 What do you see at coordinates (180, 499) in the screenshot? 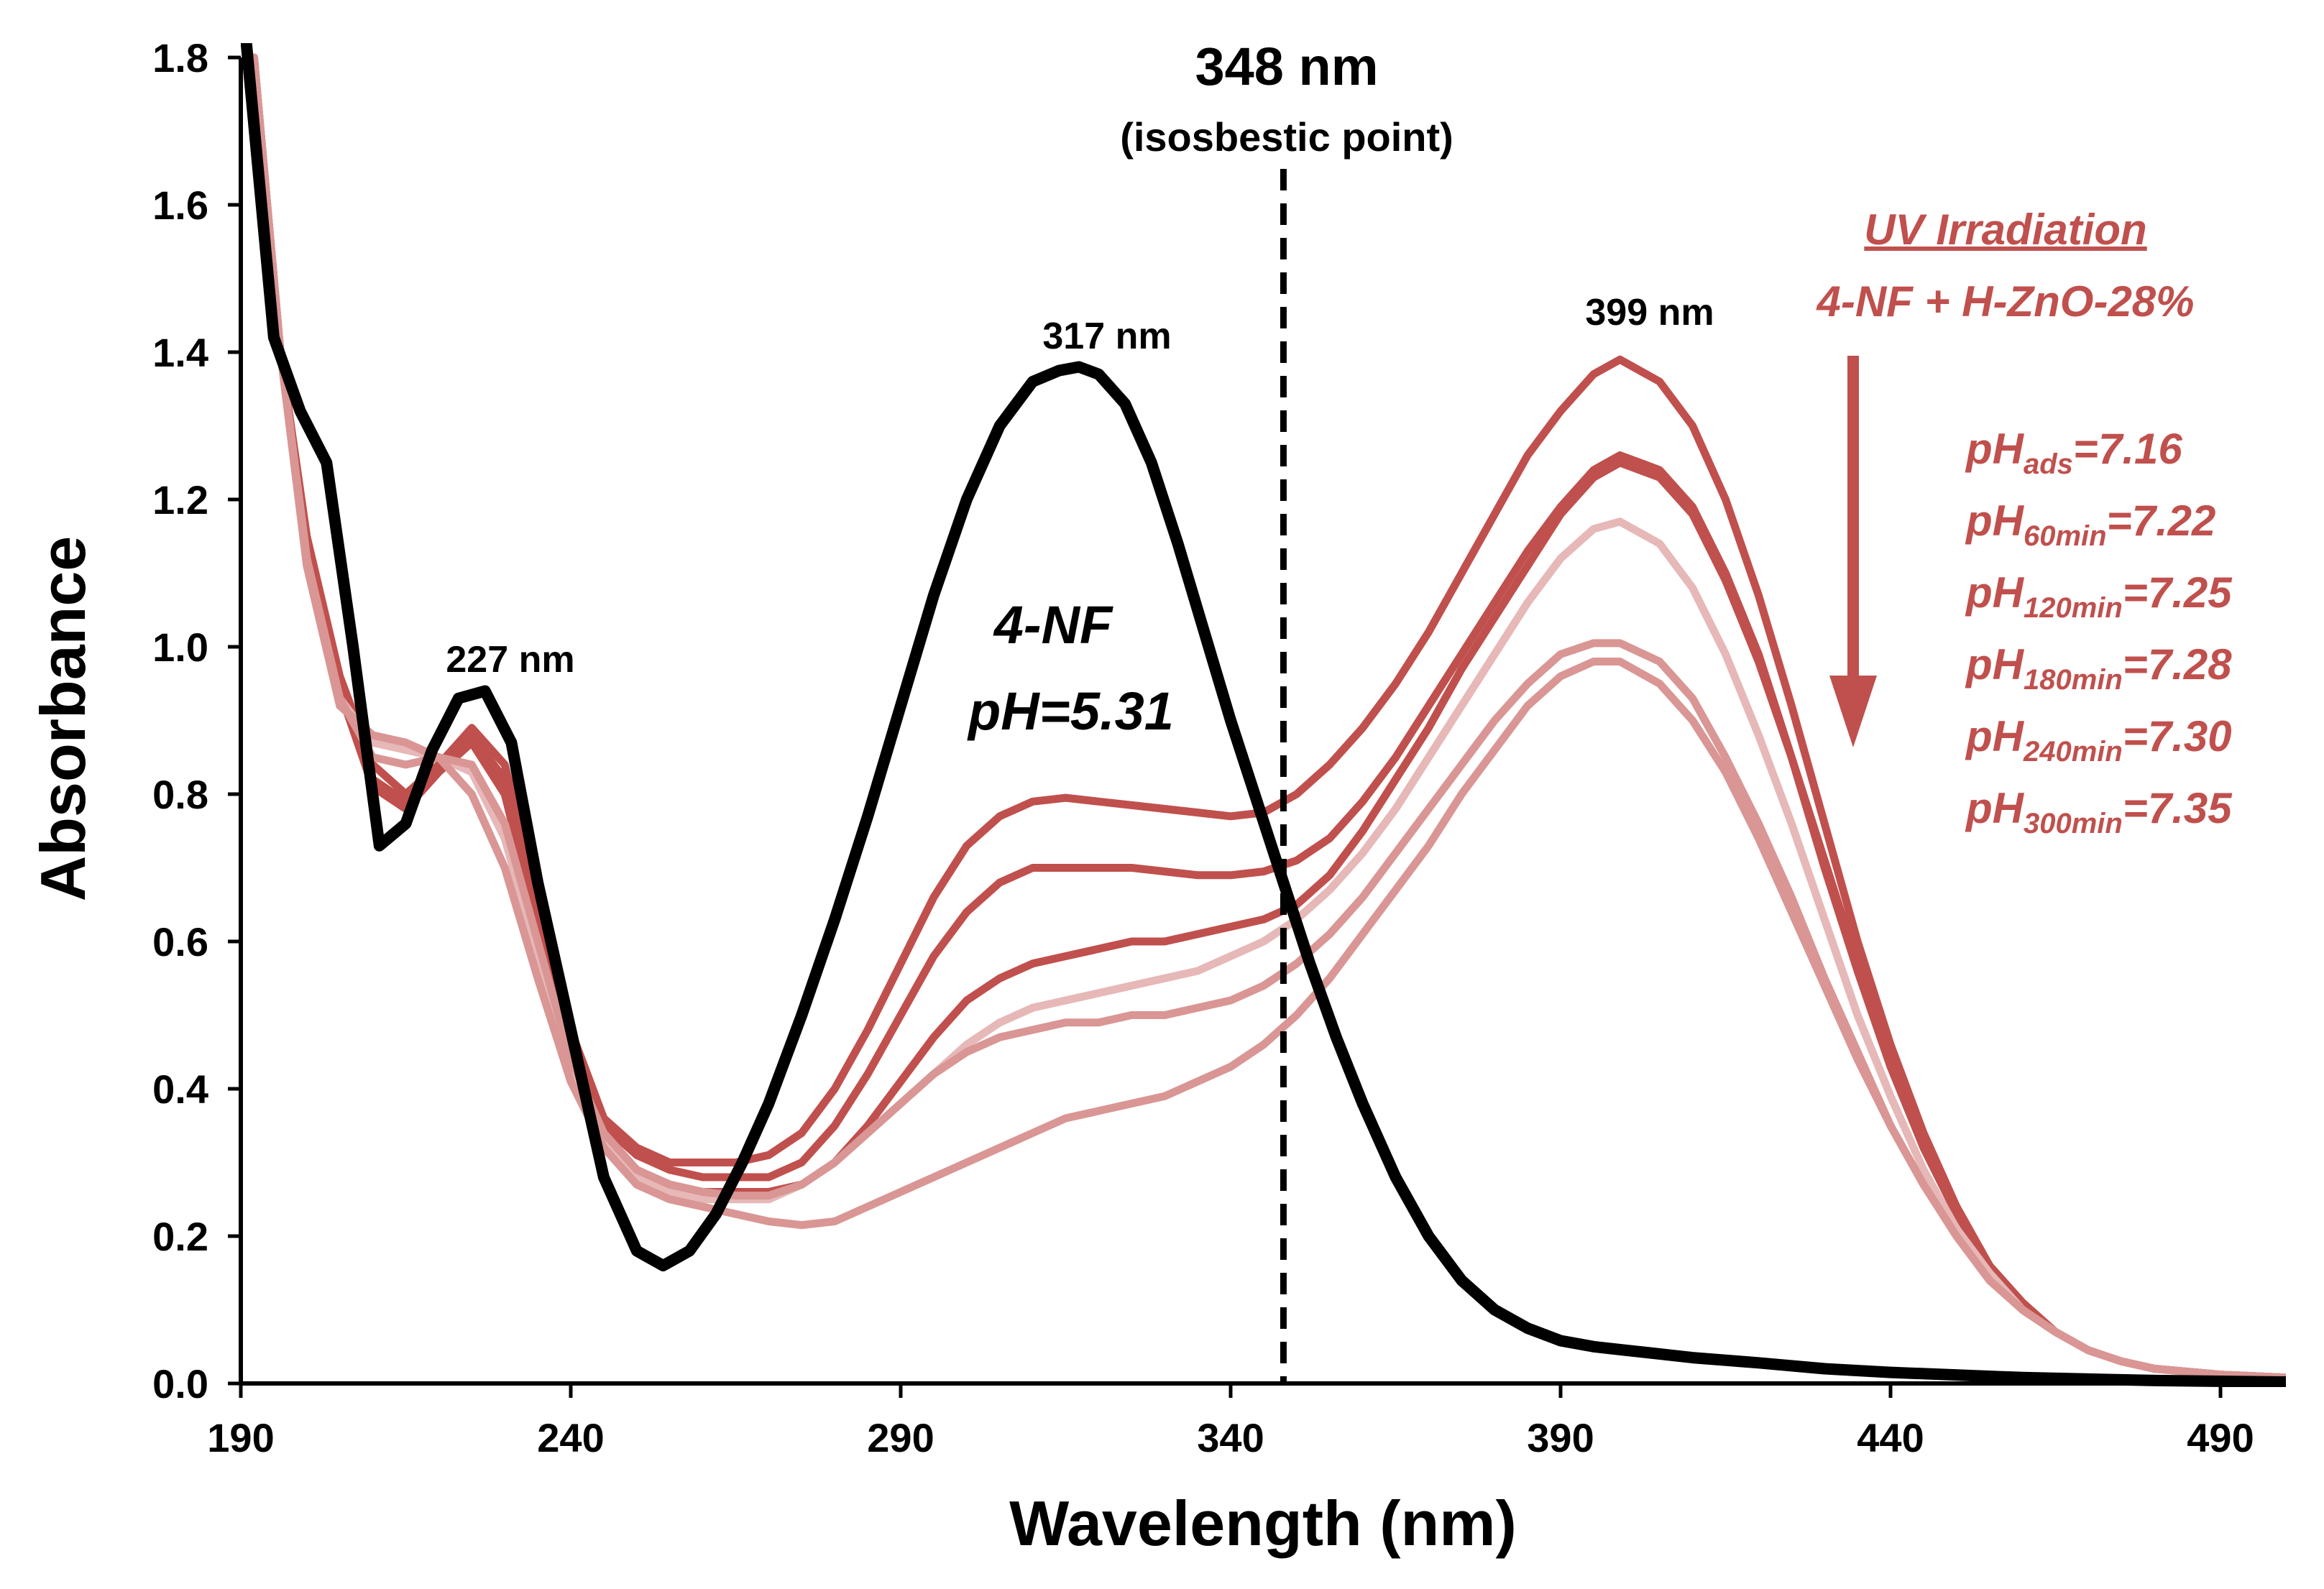
I see `y-tick-label: 1.2` at bounding box center [180, 499].